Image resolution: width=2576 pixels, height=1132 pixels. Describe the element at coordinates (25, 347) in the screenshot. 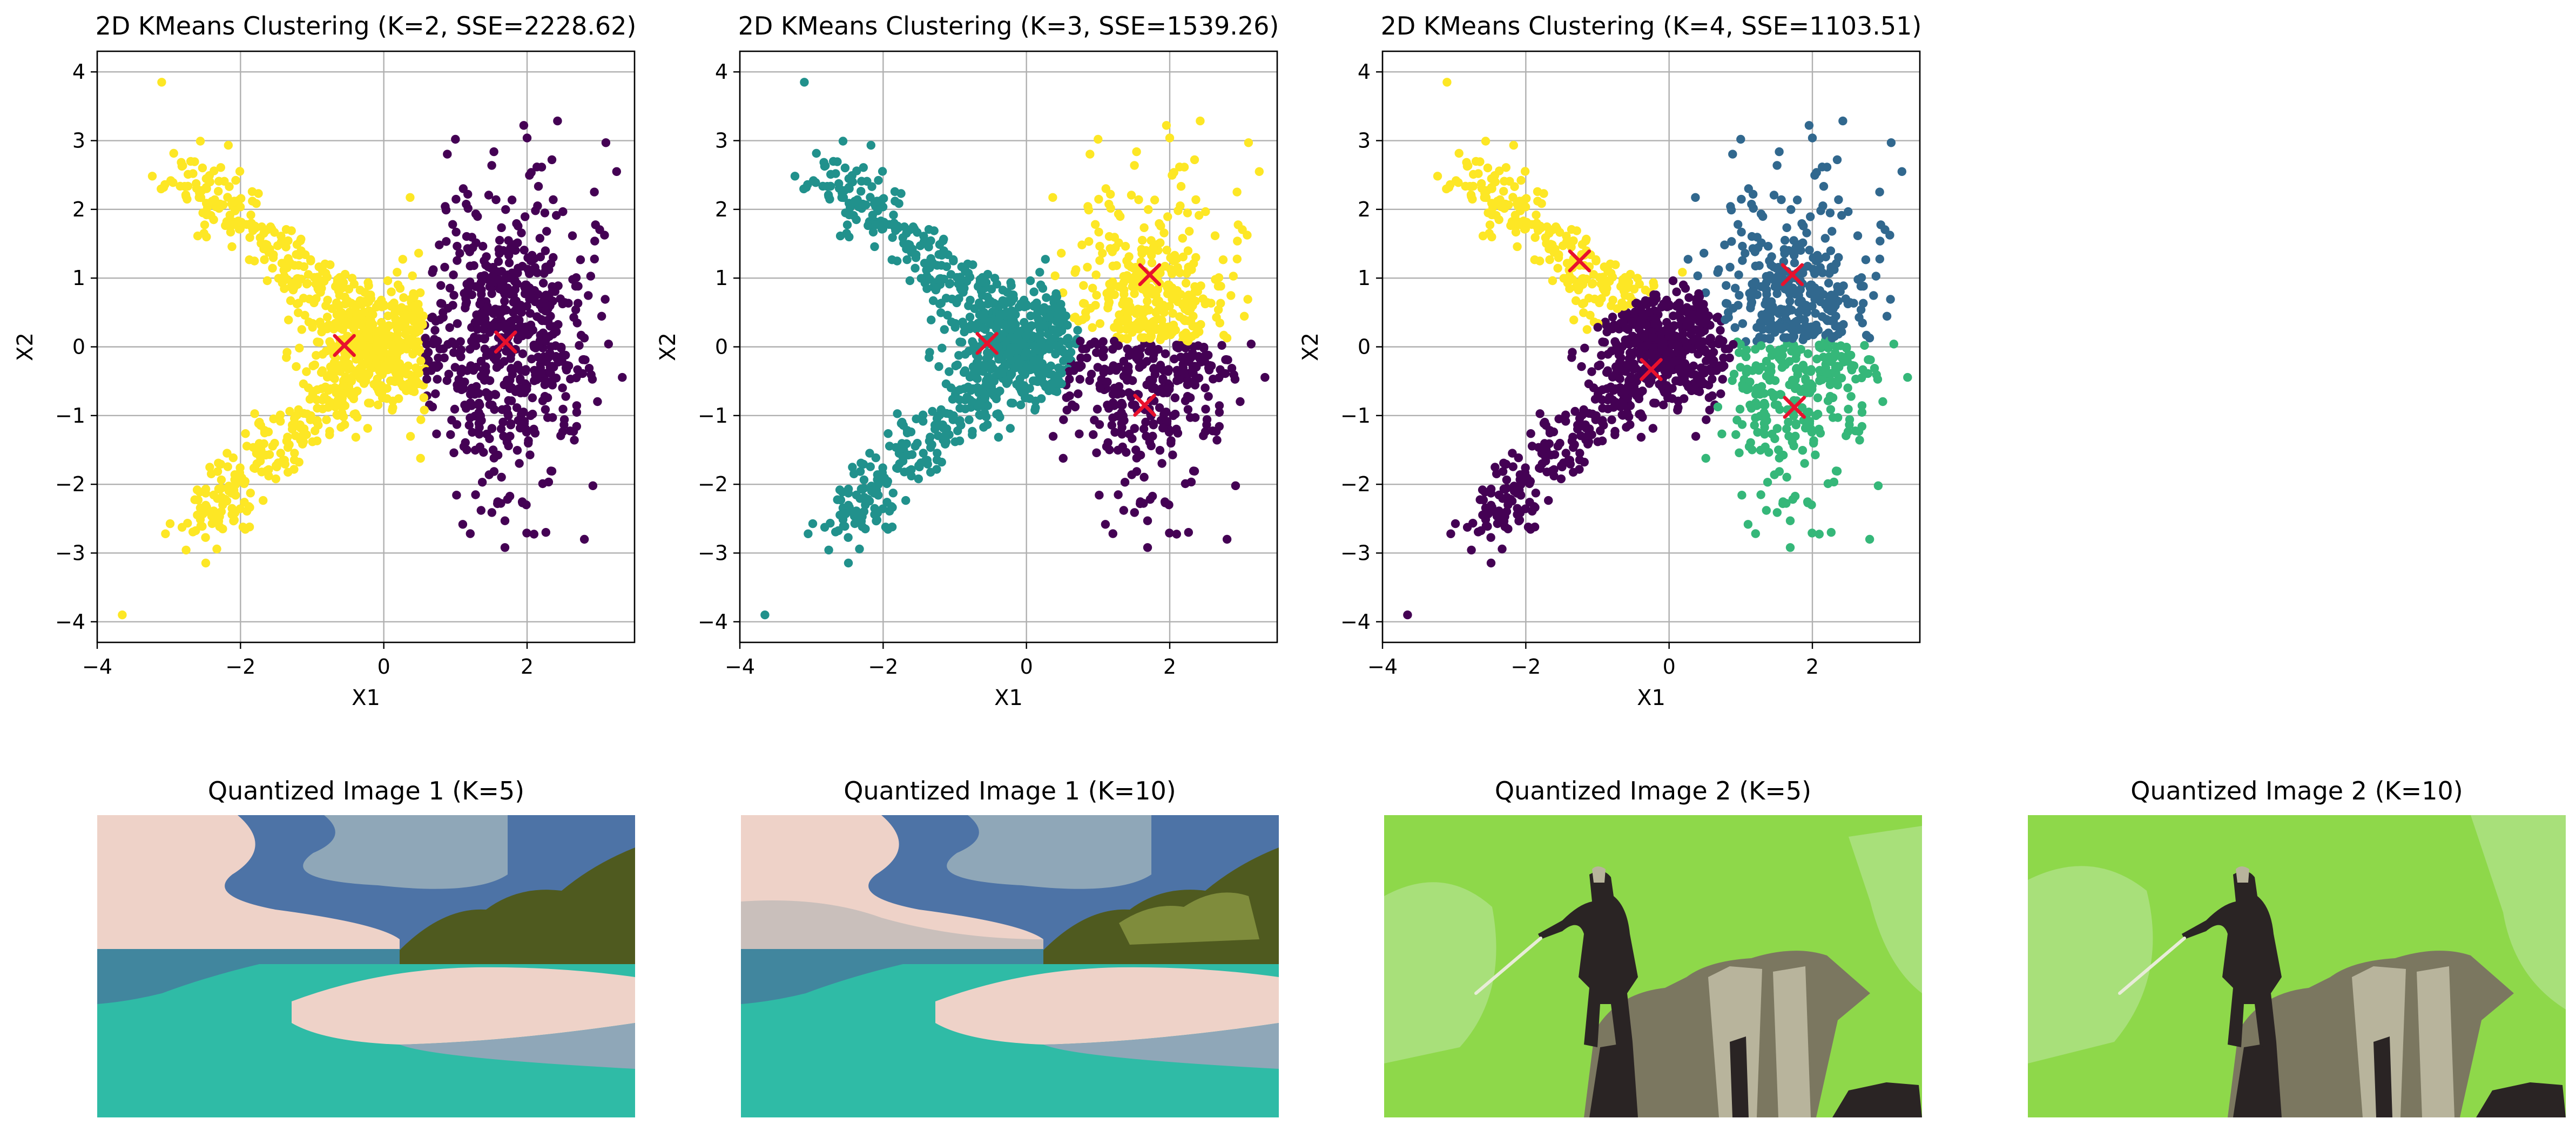

I see `y-axis-label: X2` at that location.